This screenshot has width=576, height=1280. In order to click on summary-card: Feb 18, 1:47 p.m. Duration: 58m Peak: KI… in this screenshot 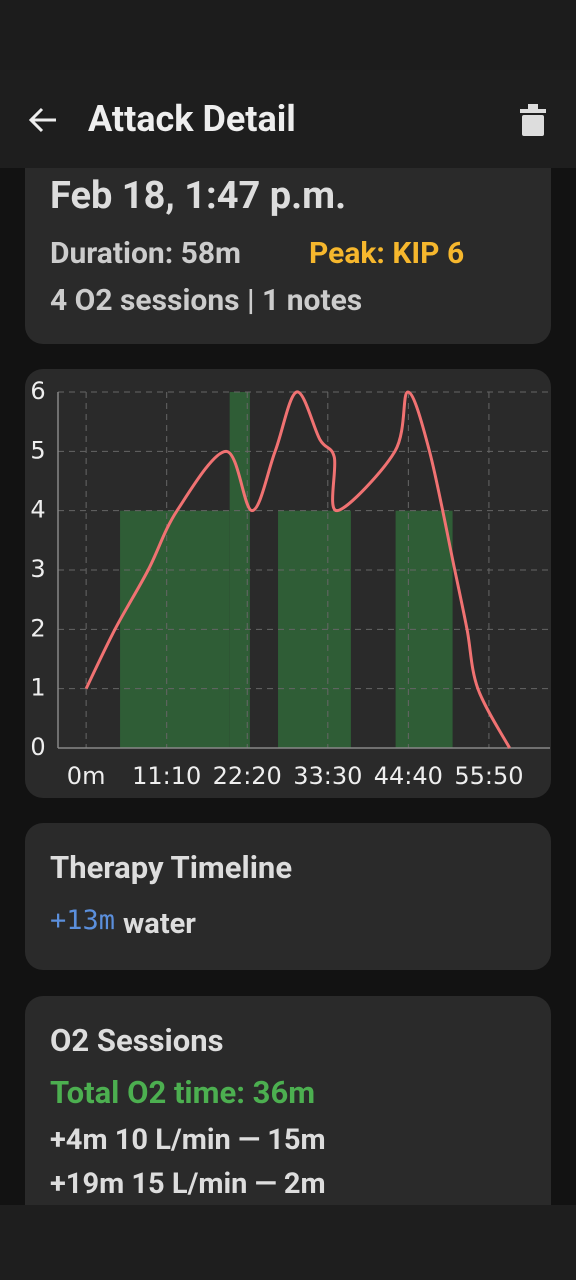, I will do `click(288, 256)`.